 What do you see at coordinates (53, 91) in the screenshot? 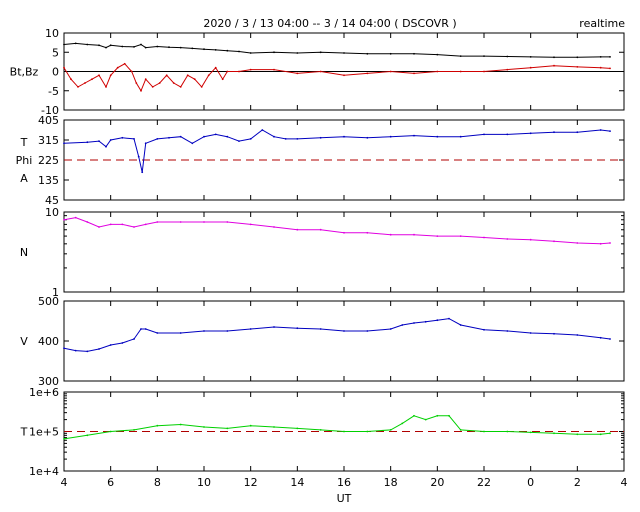
I see `y-tick-label: -5` at bounding box center [53, 91].